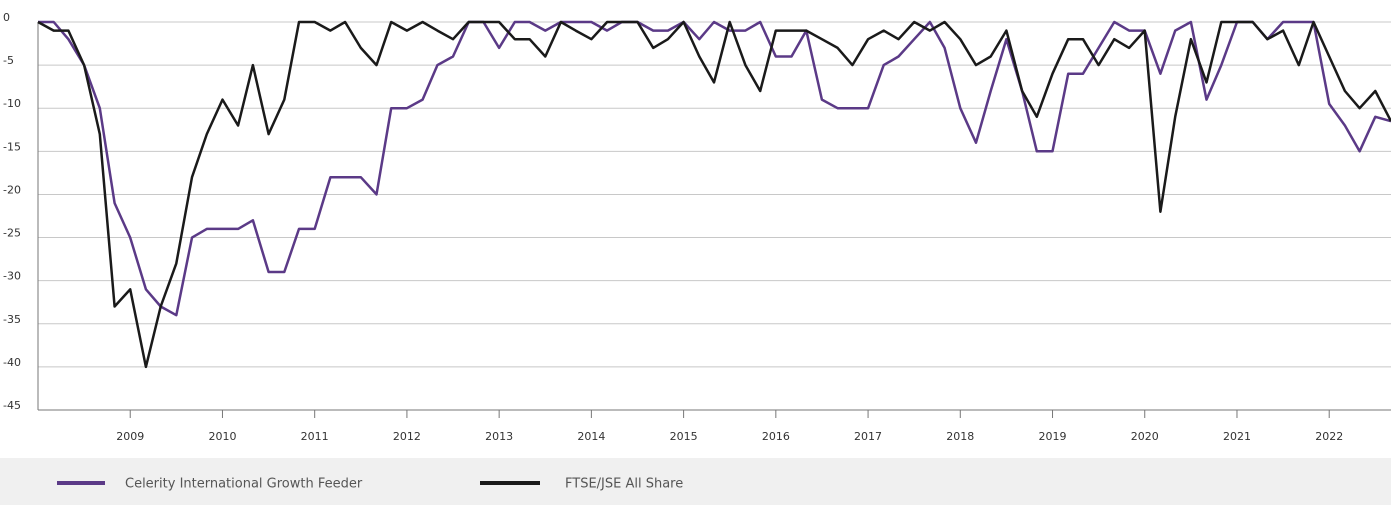 Image resolution: width=1391 pixels, height=509 pixels. What do you see at coordinates (12, 146) in the screenshot?
I see `y-tick-label: -15` at bounding box center [12, 146].